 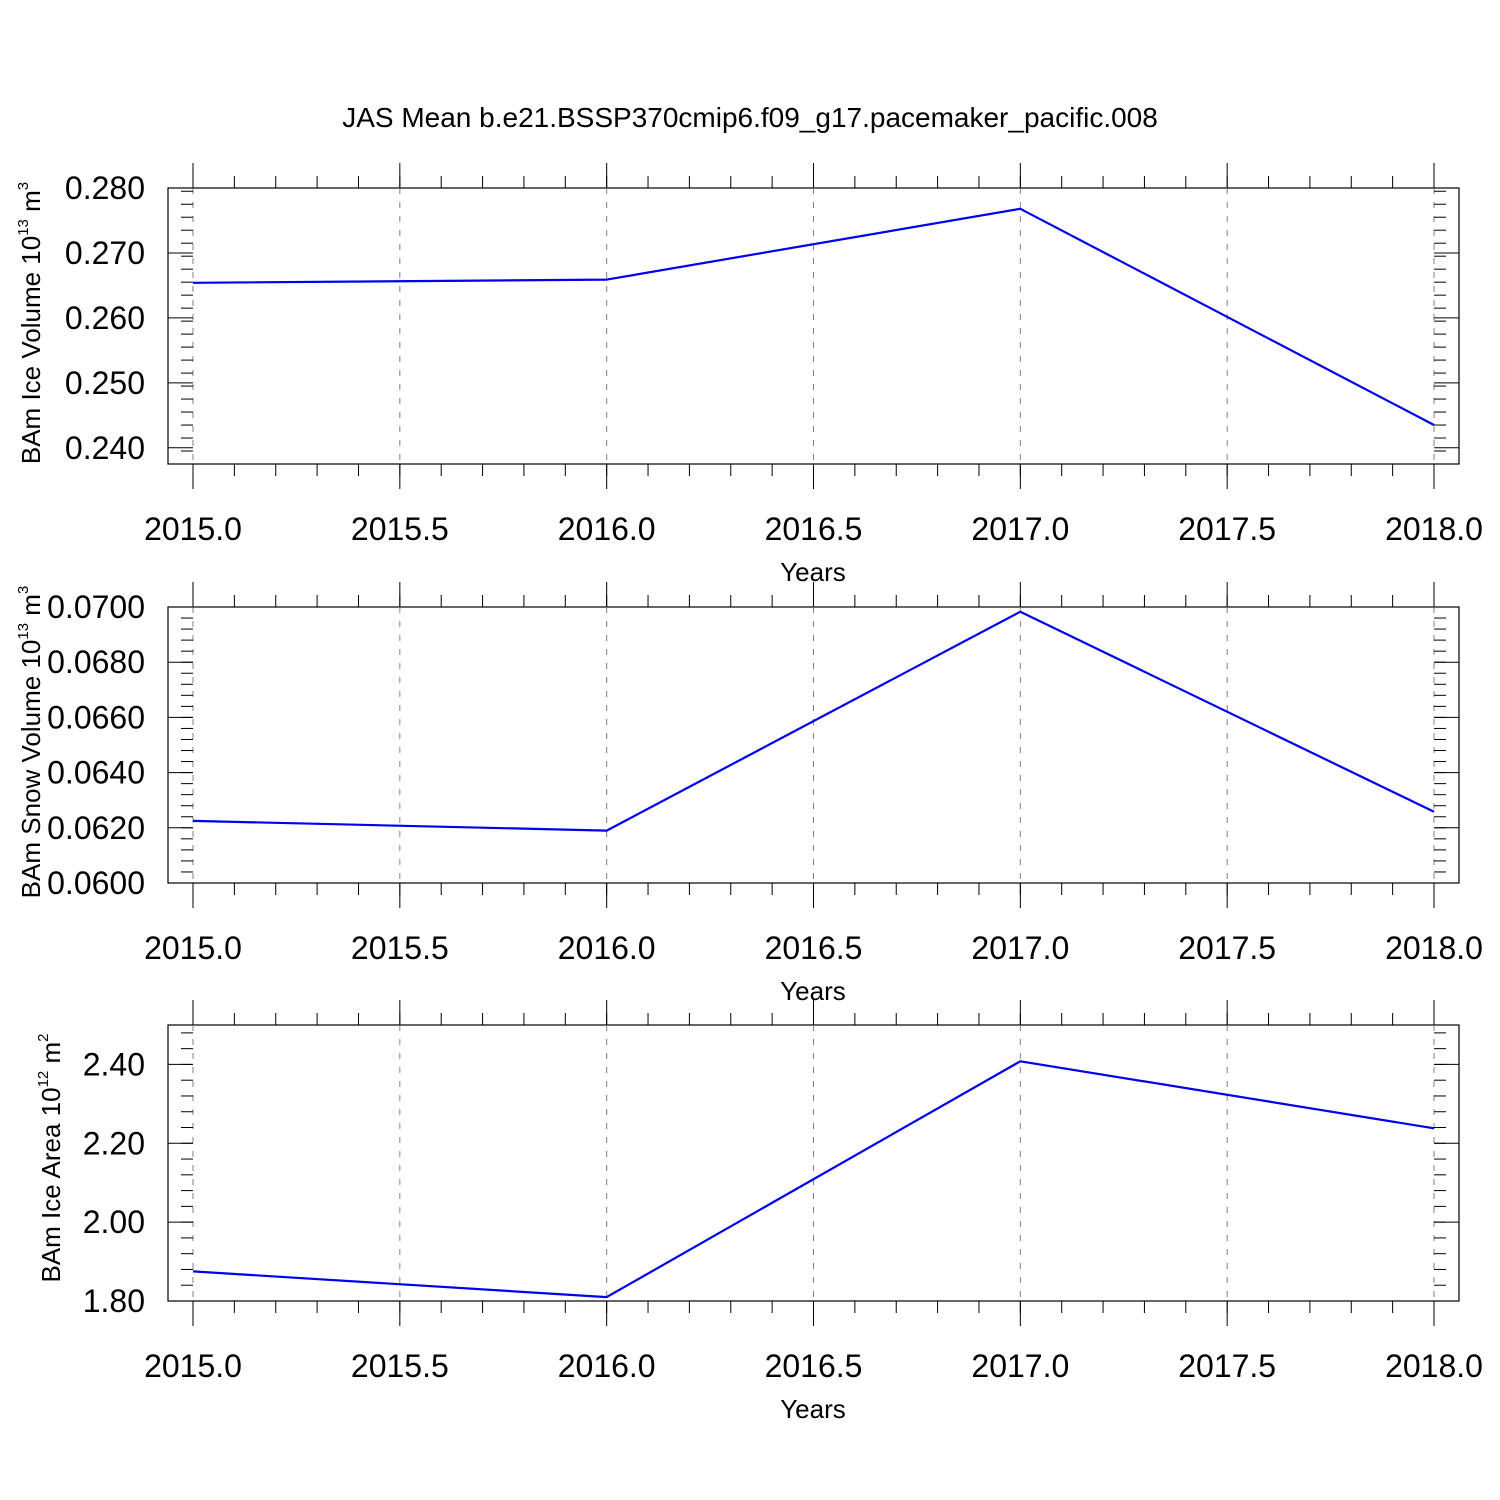 What do you see at coordinates (105, 318) in the screenshot?
I see `y-tick-label: 0.260` at bounding box center [105, 318].